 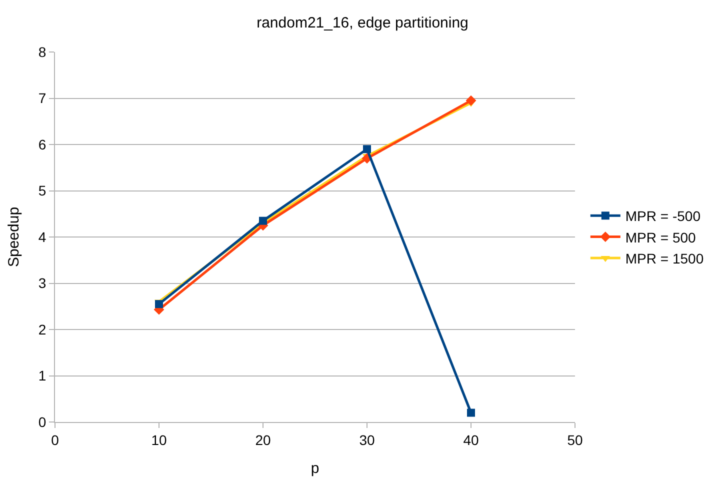 I want to click on x-tick-label: 0, so click(x=55, y=440).